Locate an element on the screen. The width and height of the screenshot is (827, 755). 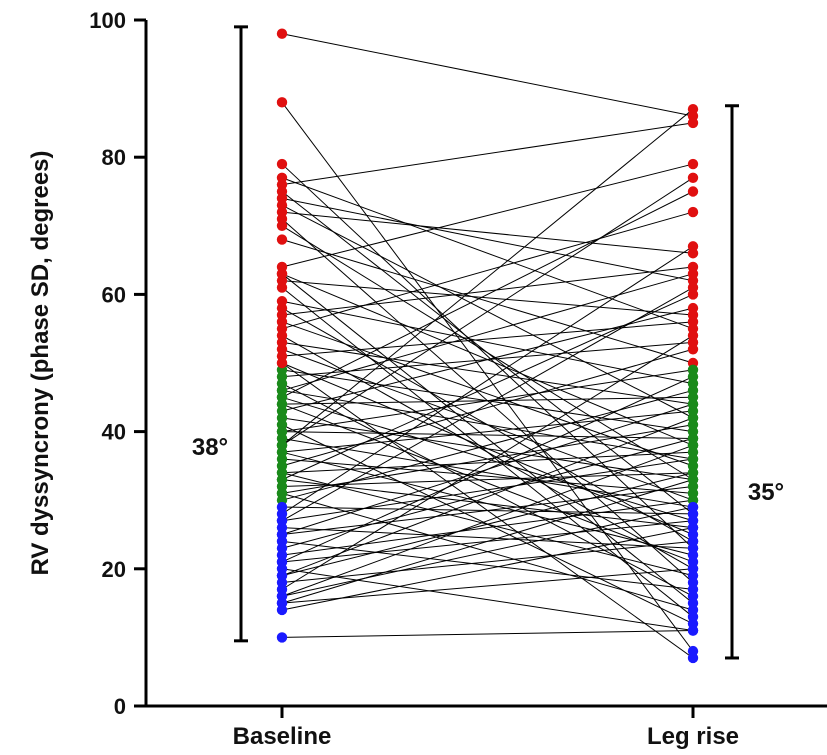
x-category-label: Leg rise is located at coordinates (693, 736).